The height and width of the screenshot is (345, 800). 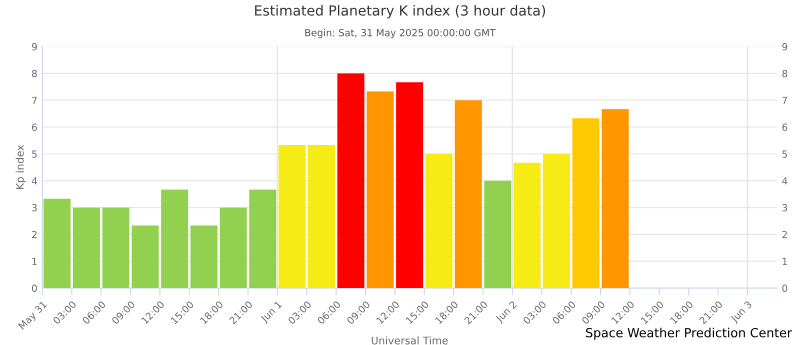 I want to click on y-tick-label: 8, so click(x=34, y=74).